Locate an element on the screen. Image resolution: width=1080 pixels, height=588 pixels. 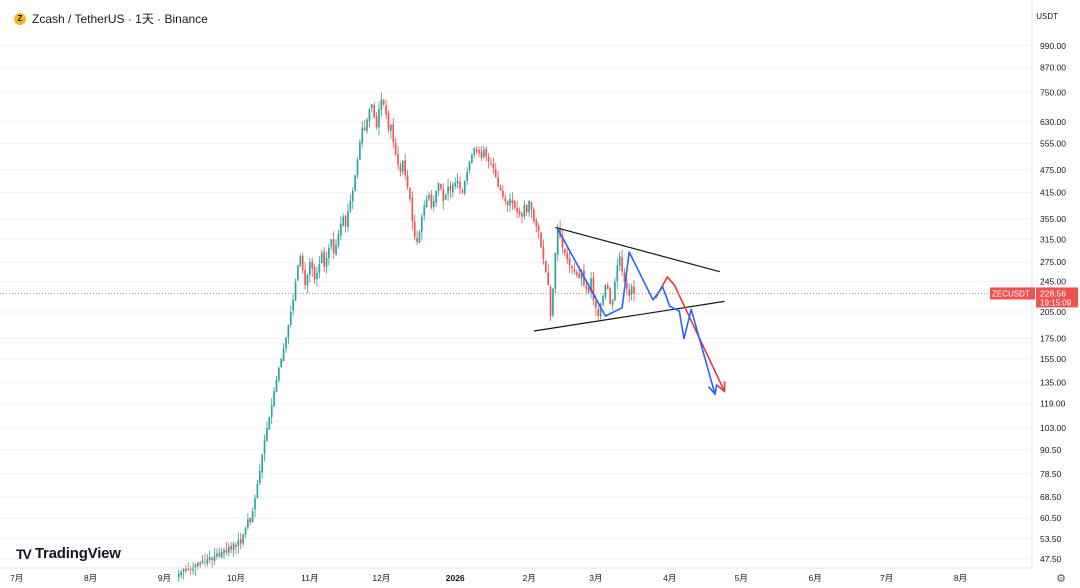
y-tick-label: 990.00 is located at coordinates (1053, 46).